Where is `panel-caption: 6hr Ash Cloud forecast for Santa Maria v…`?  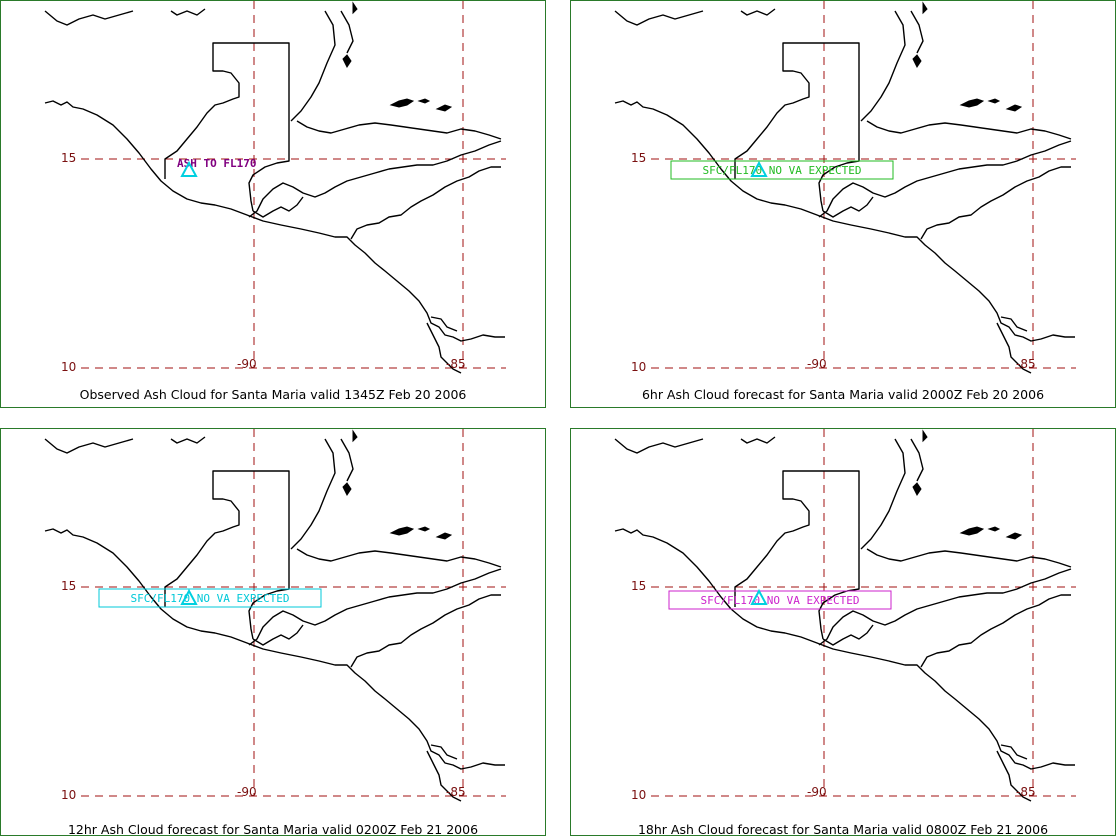 panel-caption: 6hr Ash Cloud forecast for Santa Maria v… is located at coordinates (843, 394).